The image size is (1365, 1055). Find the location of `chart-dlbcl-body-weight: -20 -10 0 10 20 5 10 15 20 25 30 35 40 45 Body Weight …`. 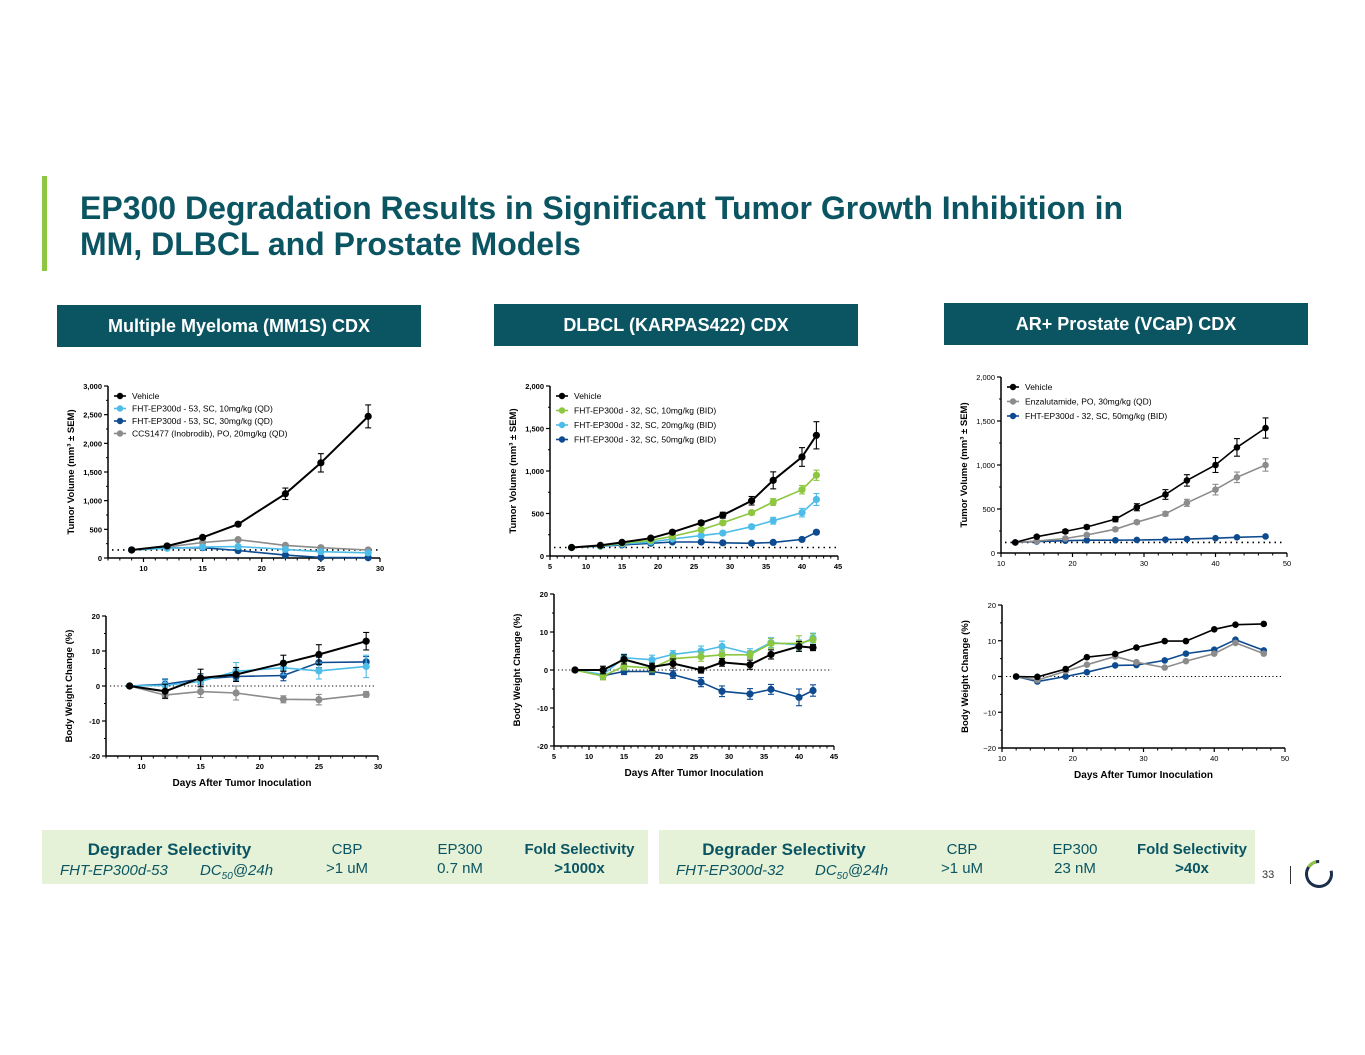

chart-dlbcl-body-weight: -20 -10 0 10 20 5 10 15 20 25 30 35 40 45 Body Weight … is located at coordinates (677, 688).